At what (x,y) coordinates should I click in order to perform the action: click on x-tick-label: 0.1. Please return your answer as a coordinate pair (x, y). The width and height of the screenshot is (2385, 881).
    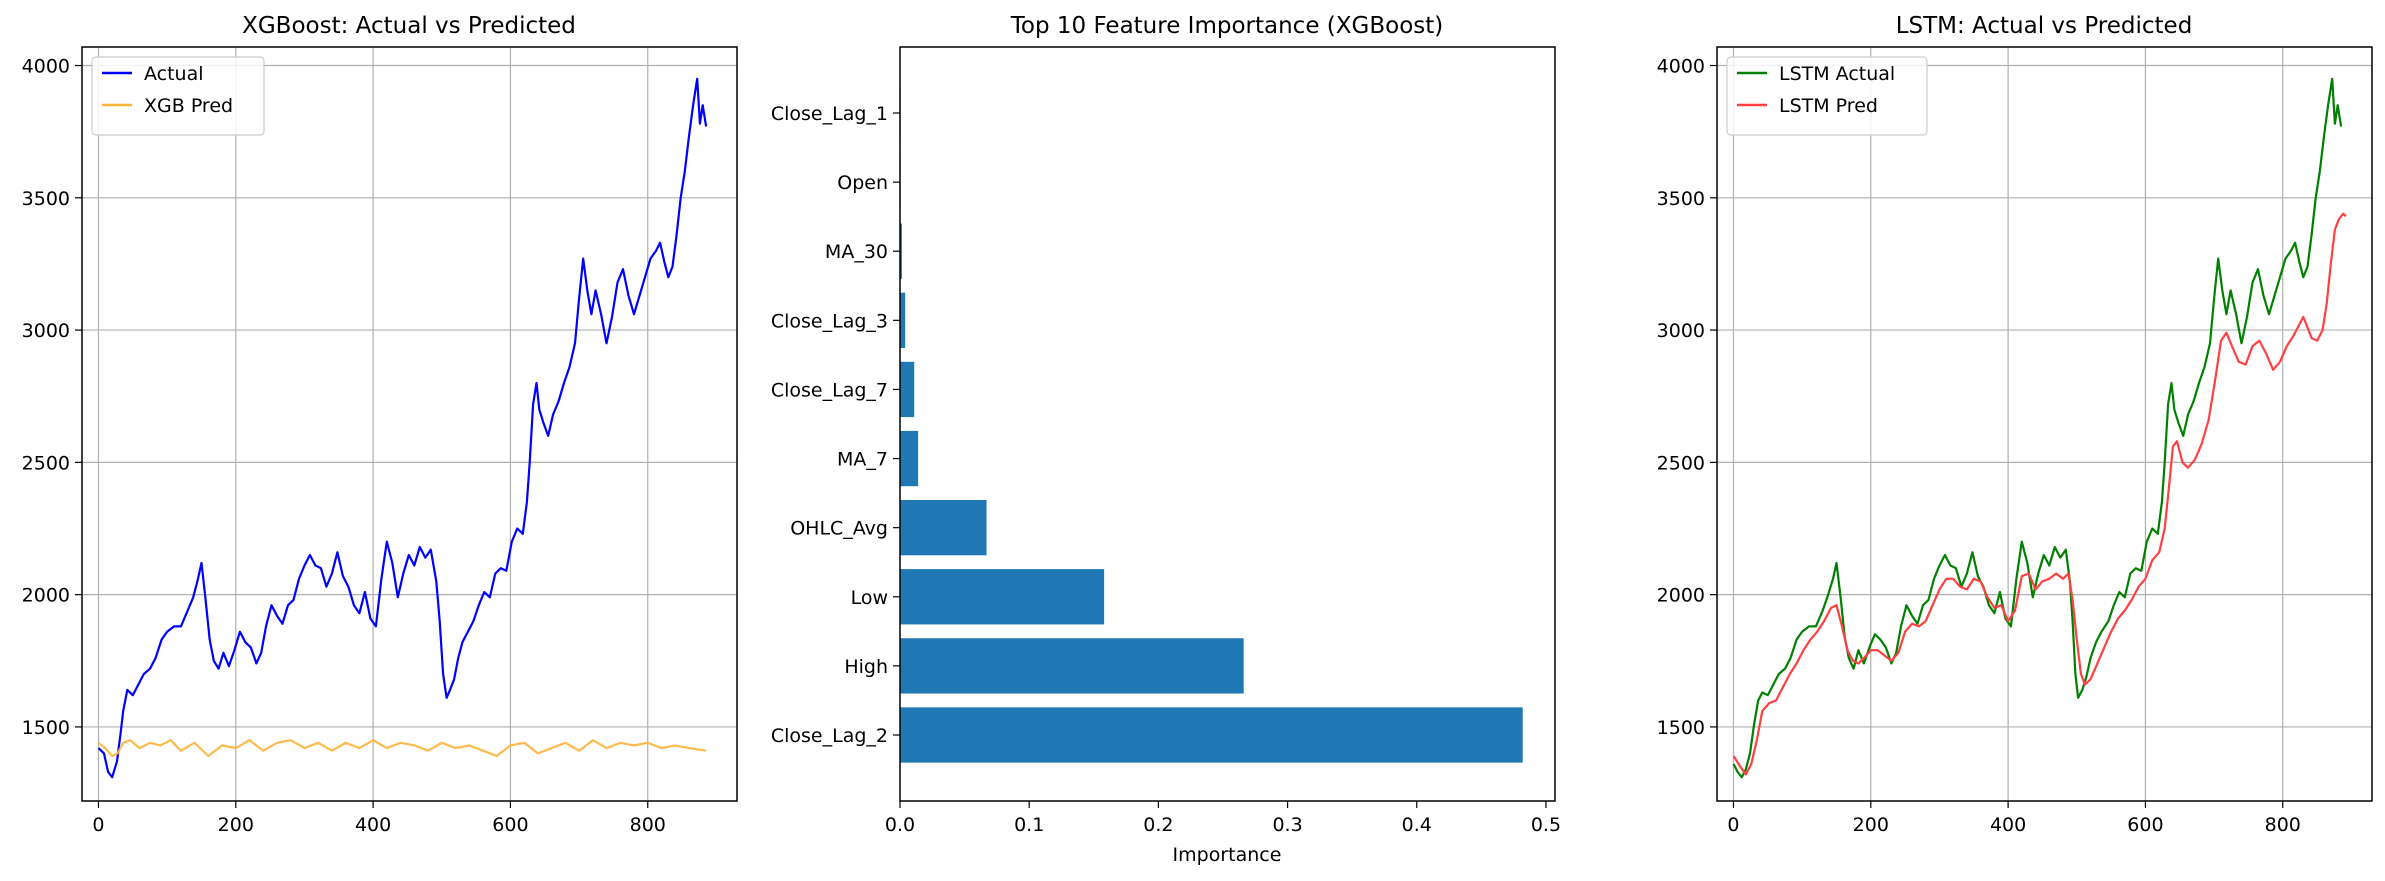
    Looking at the image, I should click on (1029, 825).